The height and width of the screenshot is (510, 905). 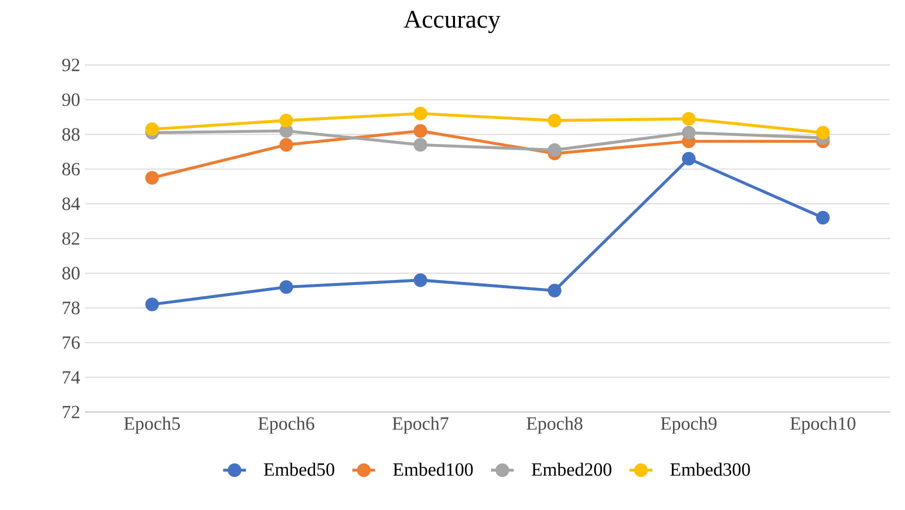 I want to click on x-tick-label: Epoch6, so click(x=286, y=425).